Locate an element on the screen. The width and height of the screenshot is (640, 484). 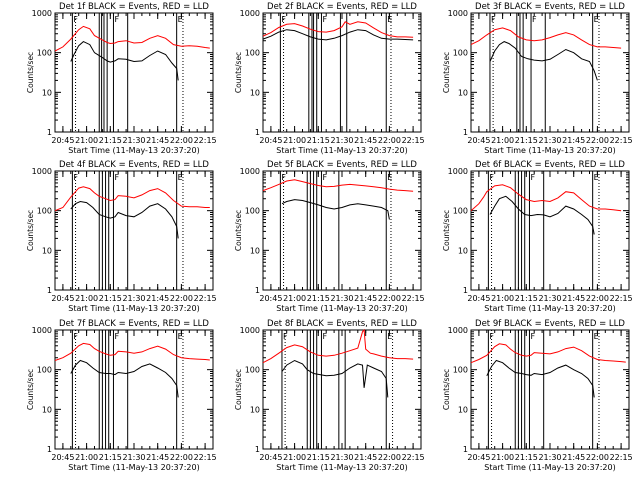
panel-title: Det 7f BLACK = Events, RED = LLD is located at coordinates (134, 324).